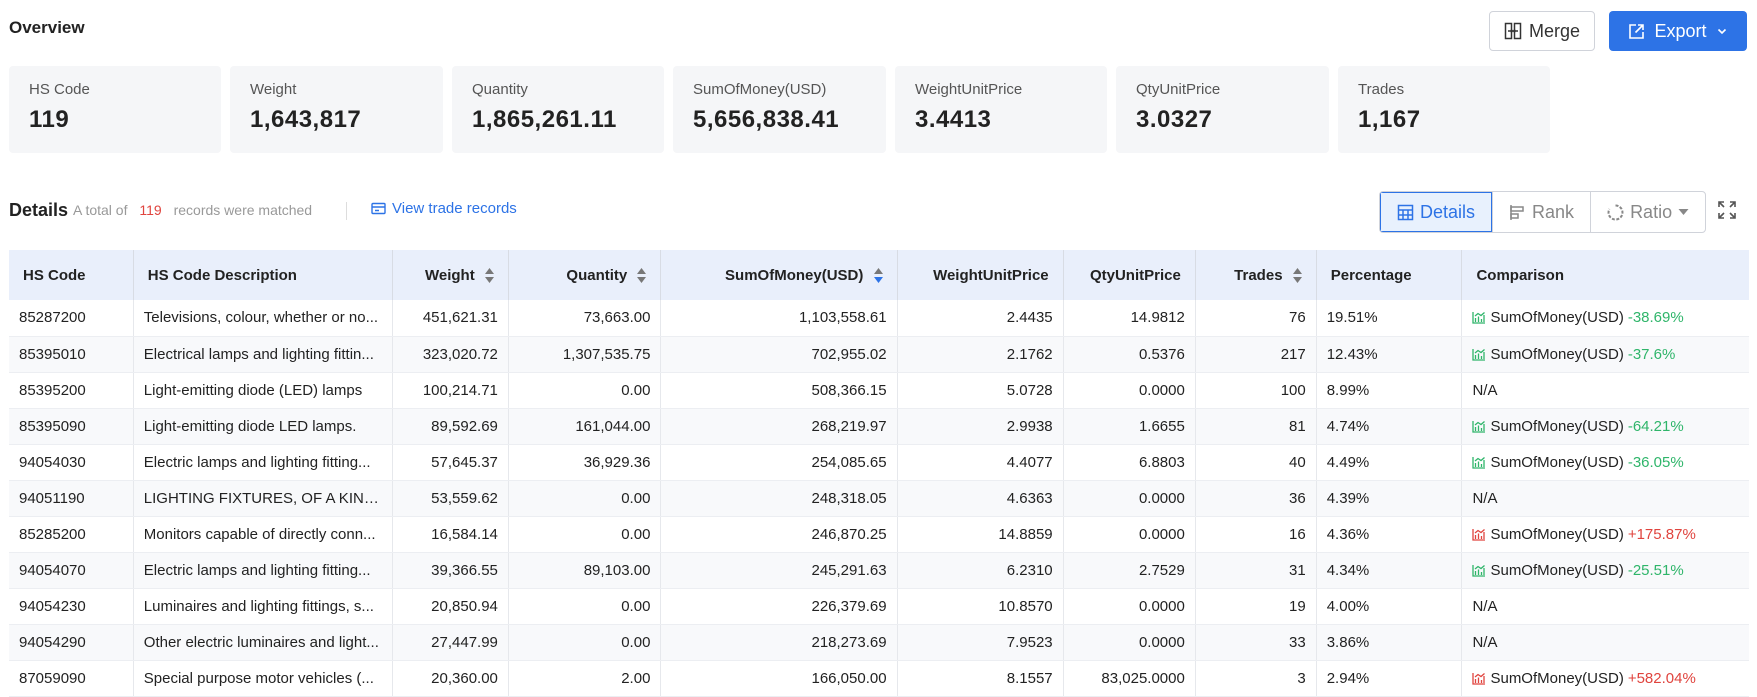 This screenshot has height=697, width=1757. What do you see at coordinates (585, 318) in the screenshot?
I see `cell-quantity: 73,663.00` at bounding box center [585, 318].